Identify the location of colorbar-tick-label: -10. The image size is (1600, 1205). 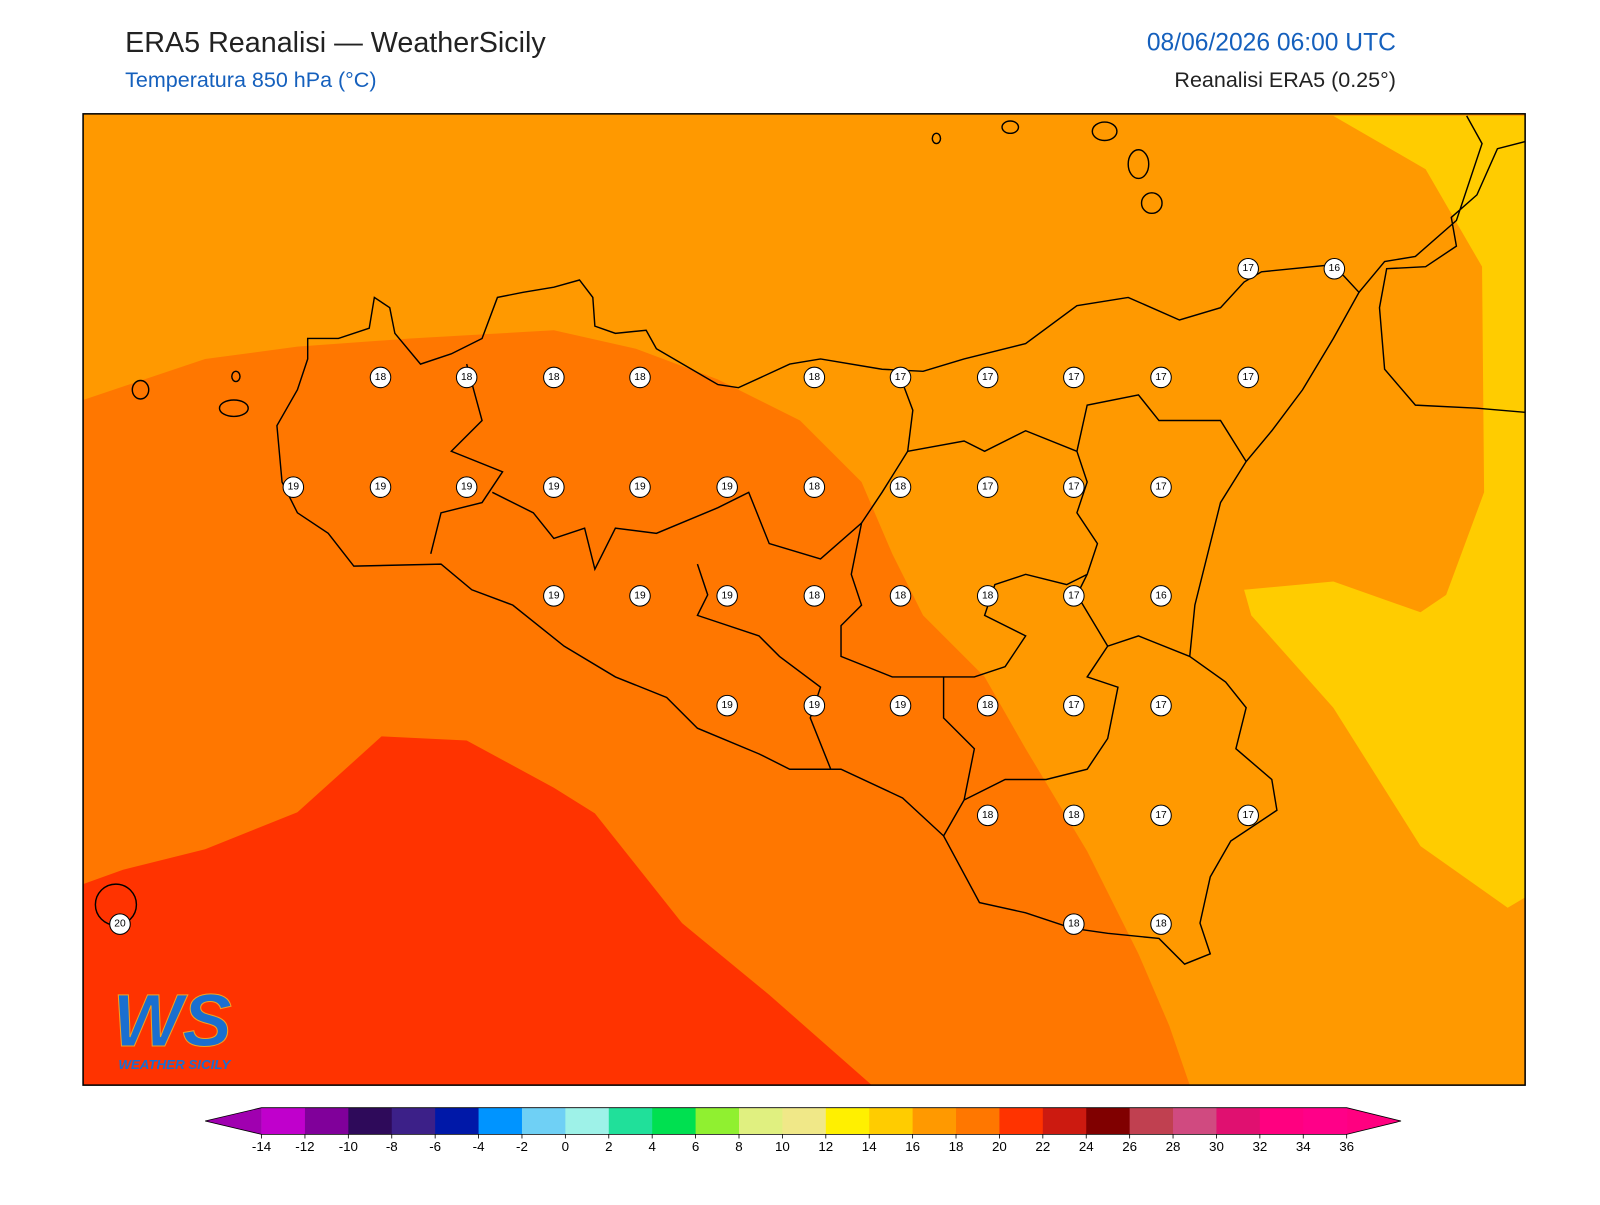
(348, 1146).